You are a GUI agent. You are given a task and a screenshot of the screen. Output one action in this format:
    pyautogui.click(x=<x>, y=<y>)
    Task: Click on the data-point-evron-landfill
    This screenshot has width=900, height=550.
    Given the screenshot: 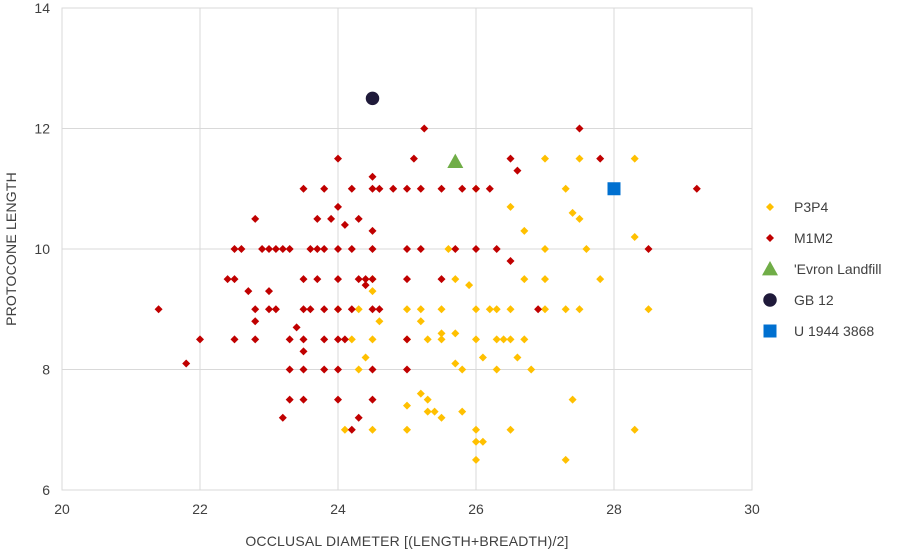 What is the action you would take?
    pyautogui.click(x=455, y=161)
    